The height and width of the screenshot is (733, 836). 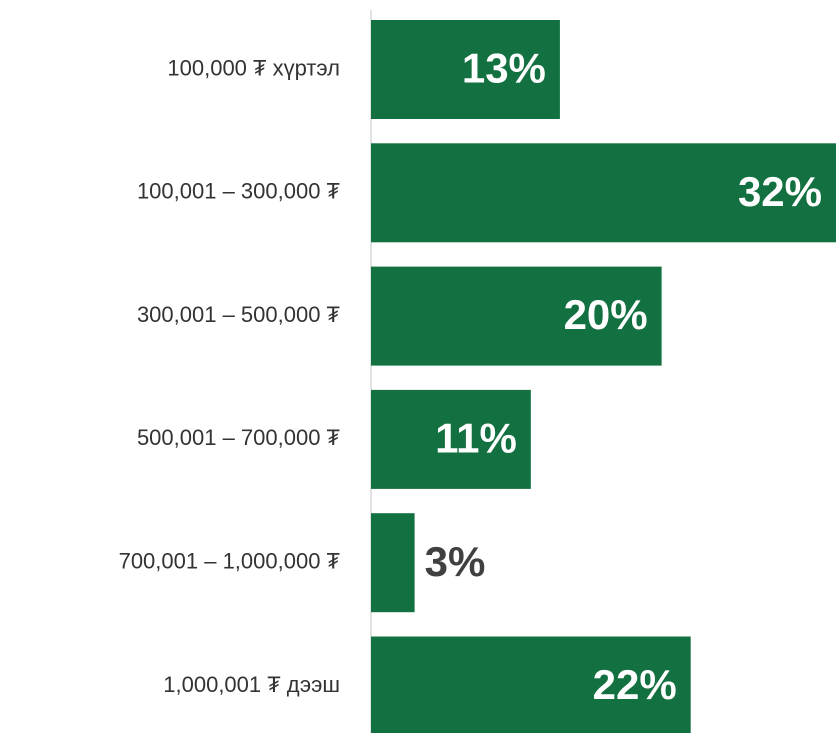 What do you see at coordinates (635, 684) in the screenshot?
I see `value-label: 22%` at bounding box center [635, 684].